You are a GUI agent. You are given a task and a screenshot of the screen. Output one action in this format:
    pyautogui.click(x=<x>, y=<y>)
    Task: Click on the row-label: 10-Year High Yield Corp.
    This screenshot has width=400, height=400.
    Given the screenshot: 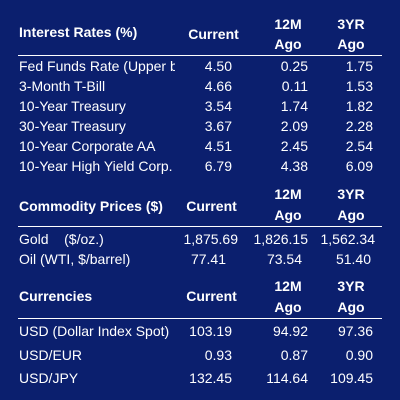 What is the action you would take?
    pyautogui.click(x=96, y=166)
    